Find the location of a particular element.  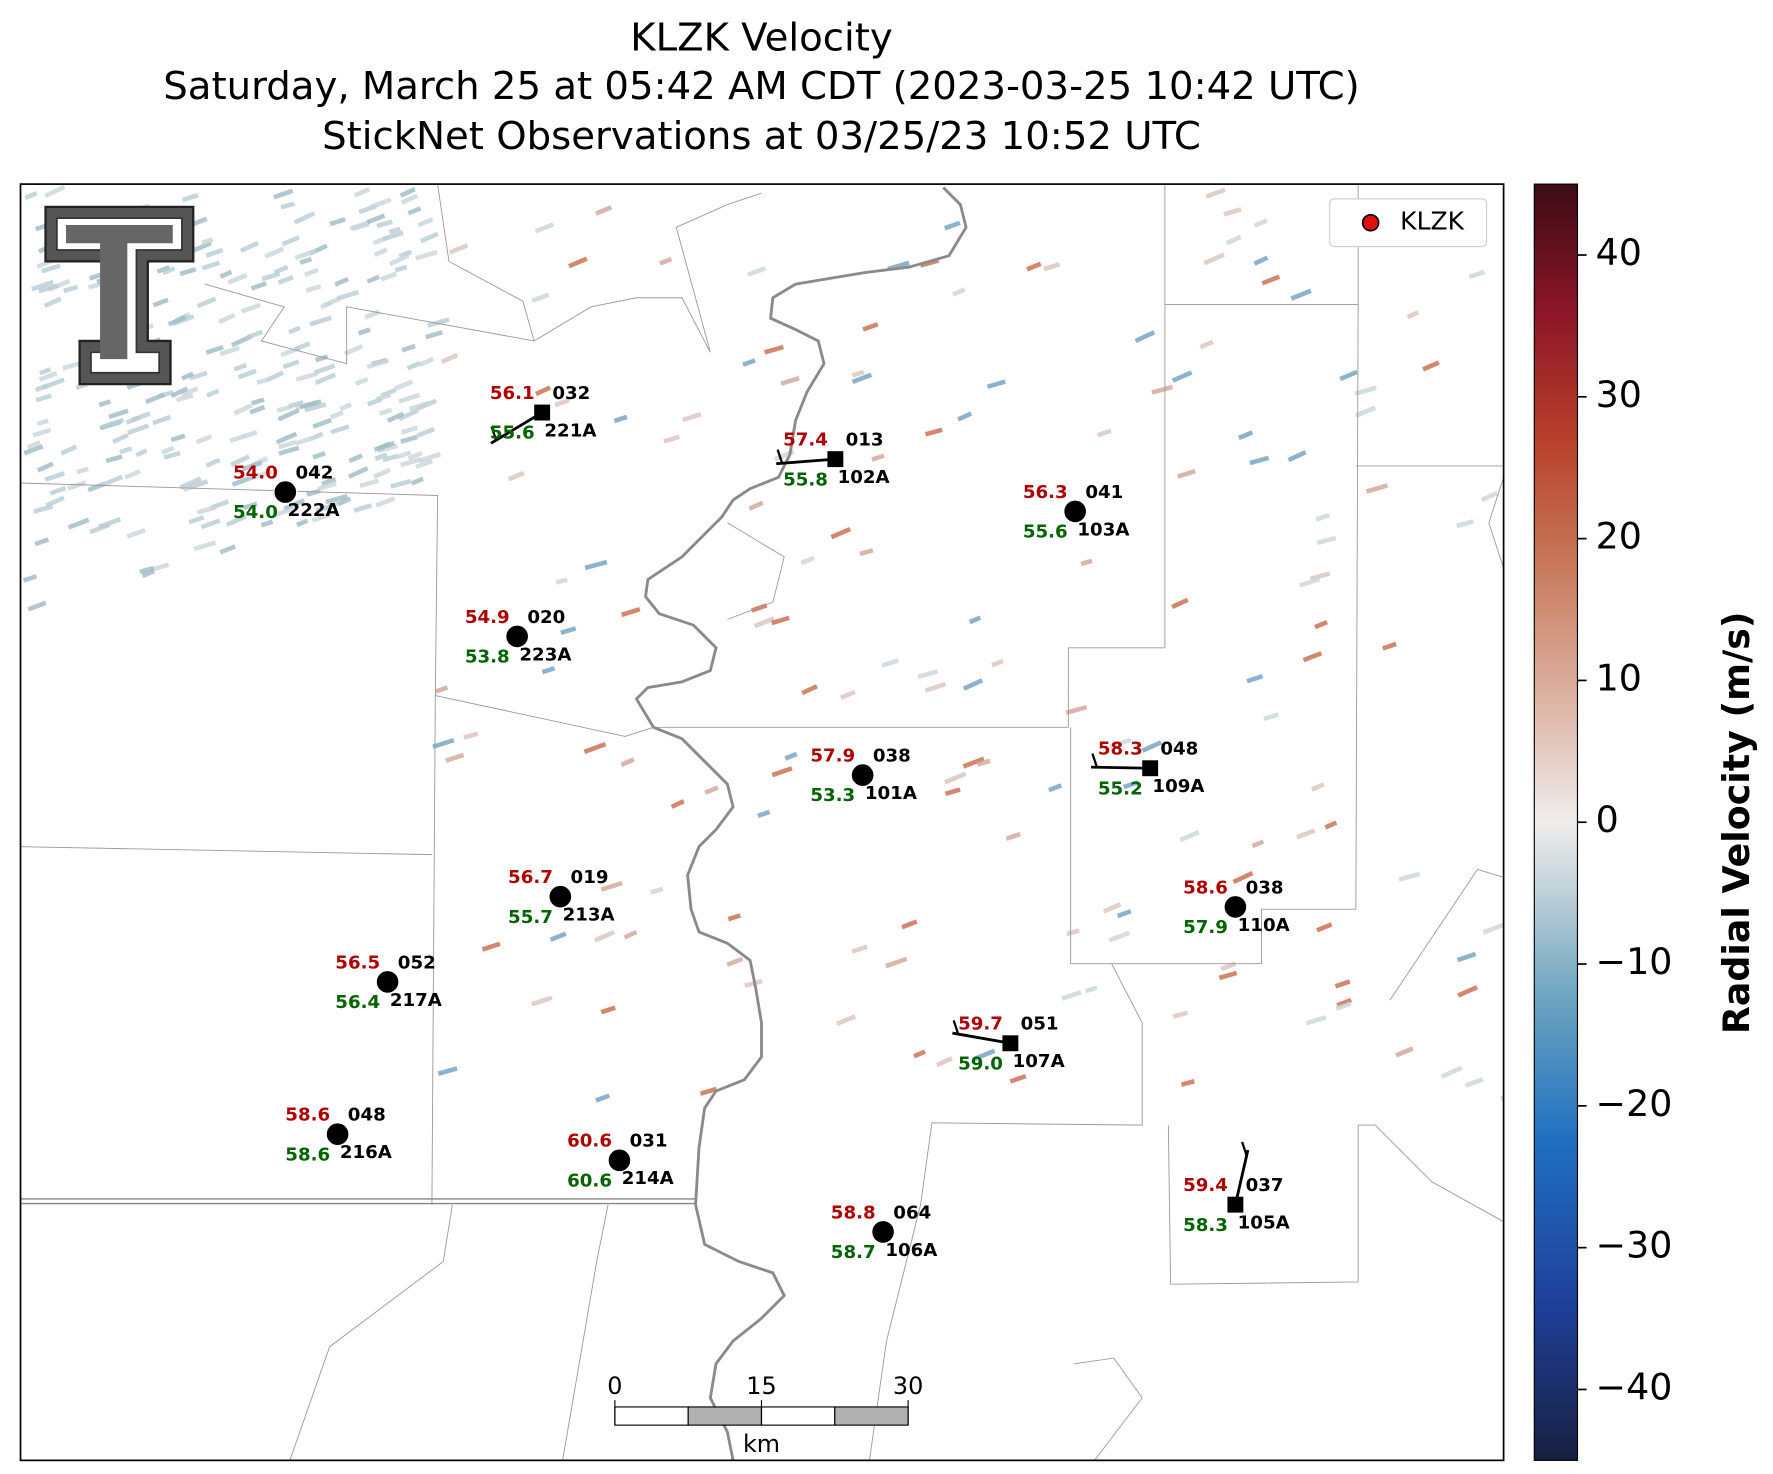

dewpoint: 55.2 is located at coordinates (1120, 788).